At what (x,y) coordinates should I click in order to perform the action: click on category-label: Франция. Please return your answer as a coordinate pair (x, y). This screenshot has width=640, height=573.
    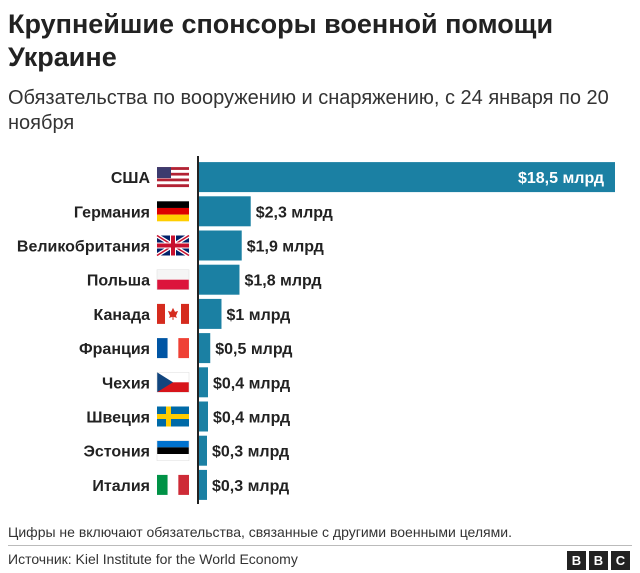
    Looking at the image, I should click on (114, 349).